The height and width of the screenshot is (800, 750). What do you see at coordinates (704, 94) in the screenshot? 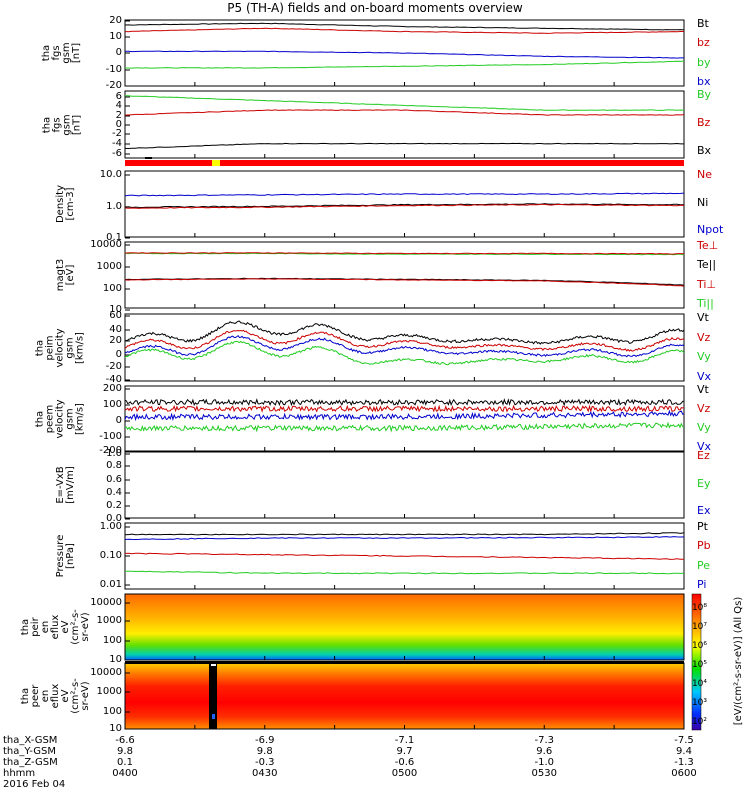
I see `legend-fgs_zoom-0: By` at bounding box center [704, 94].